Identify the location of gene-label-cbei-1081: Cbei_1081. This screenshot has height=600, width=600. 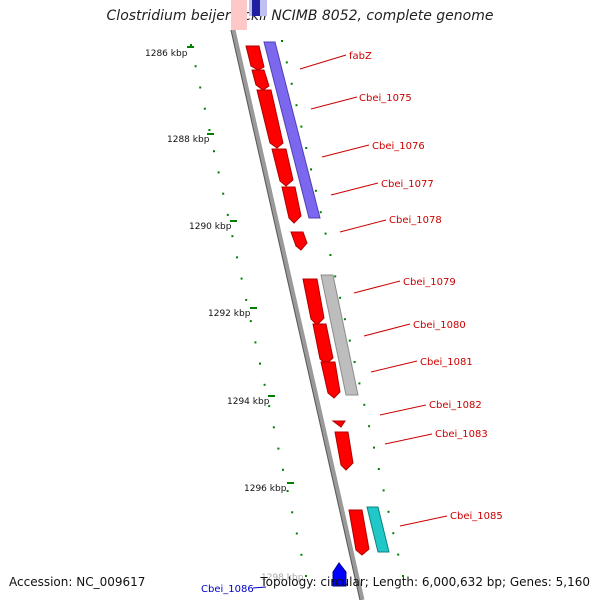
(446, 362).